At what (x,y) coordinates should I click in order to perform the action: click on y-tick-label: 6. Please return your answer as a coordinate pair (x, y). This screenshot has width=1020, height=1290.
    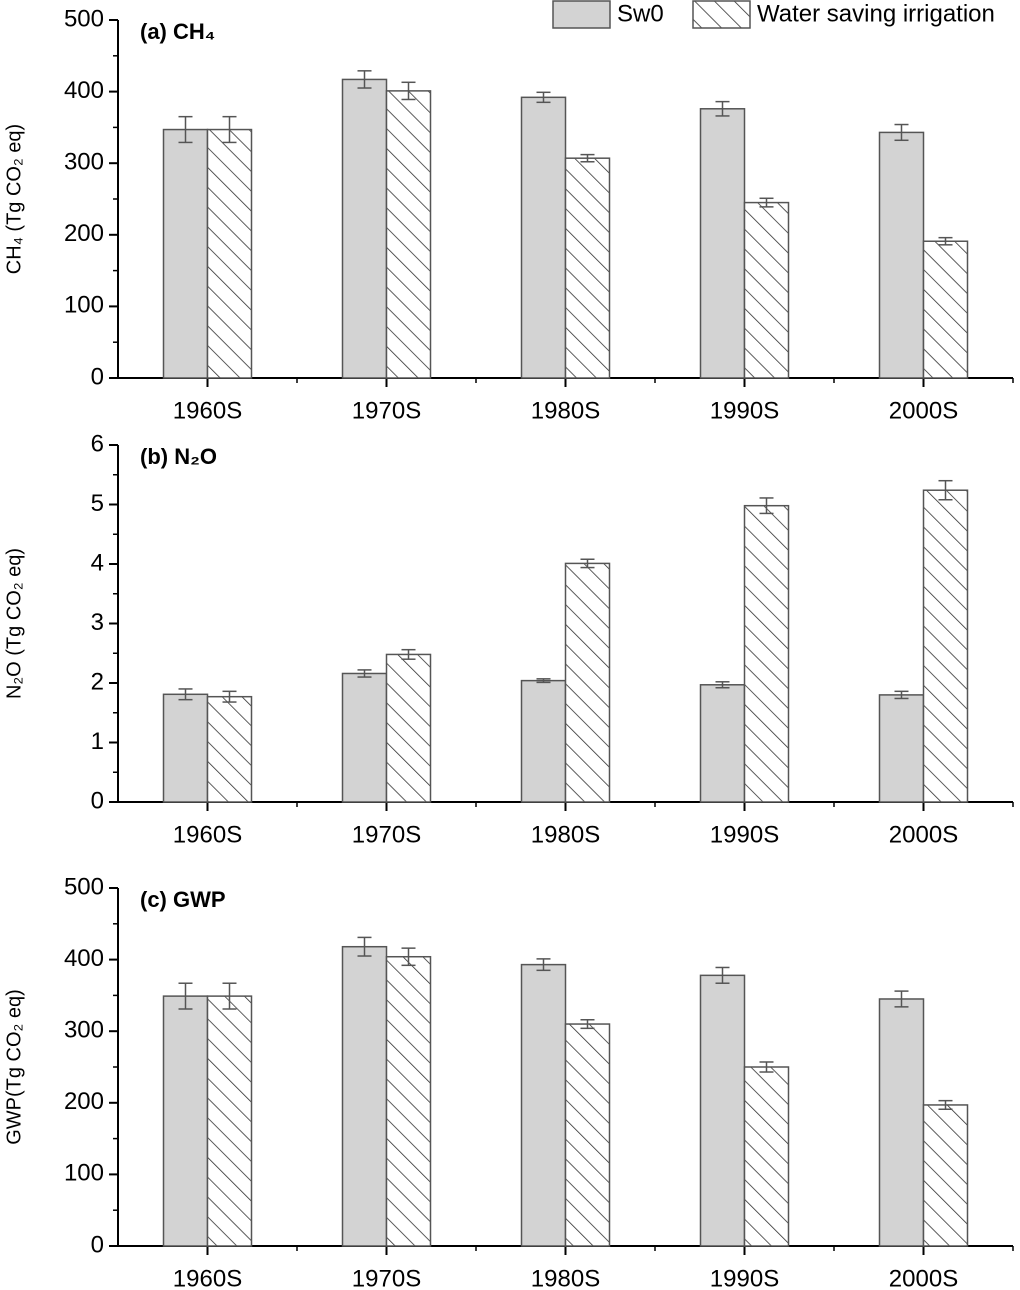
    Looking at the image, I should click on (97, 443).